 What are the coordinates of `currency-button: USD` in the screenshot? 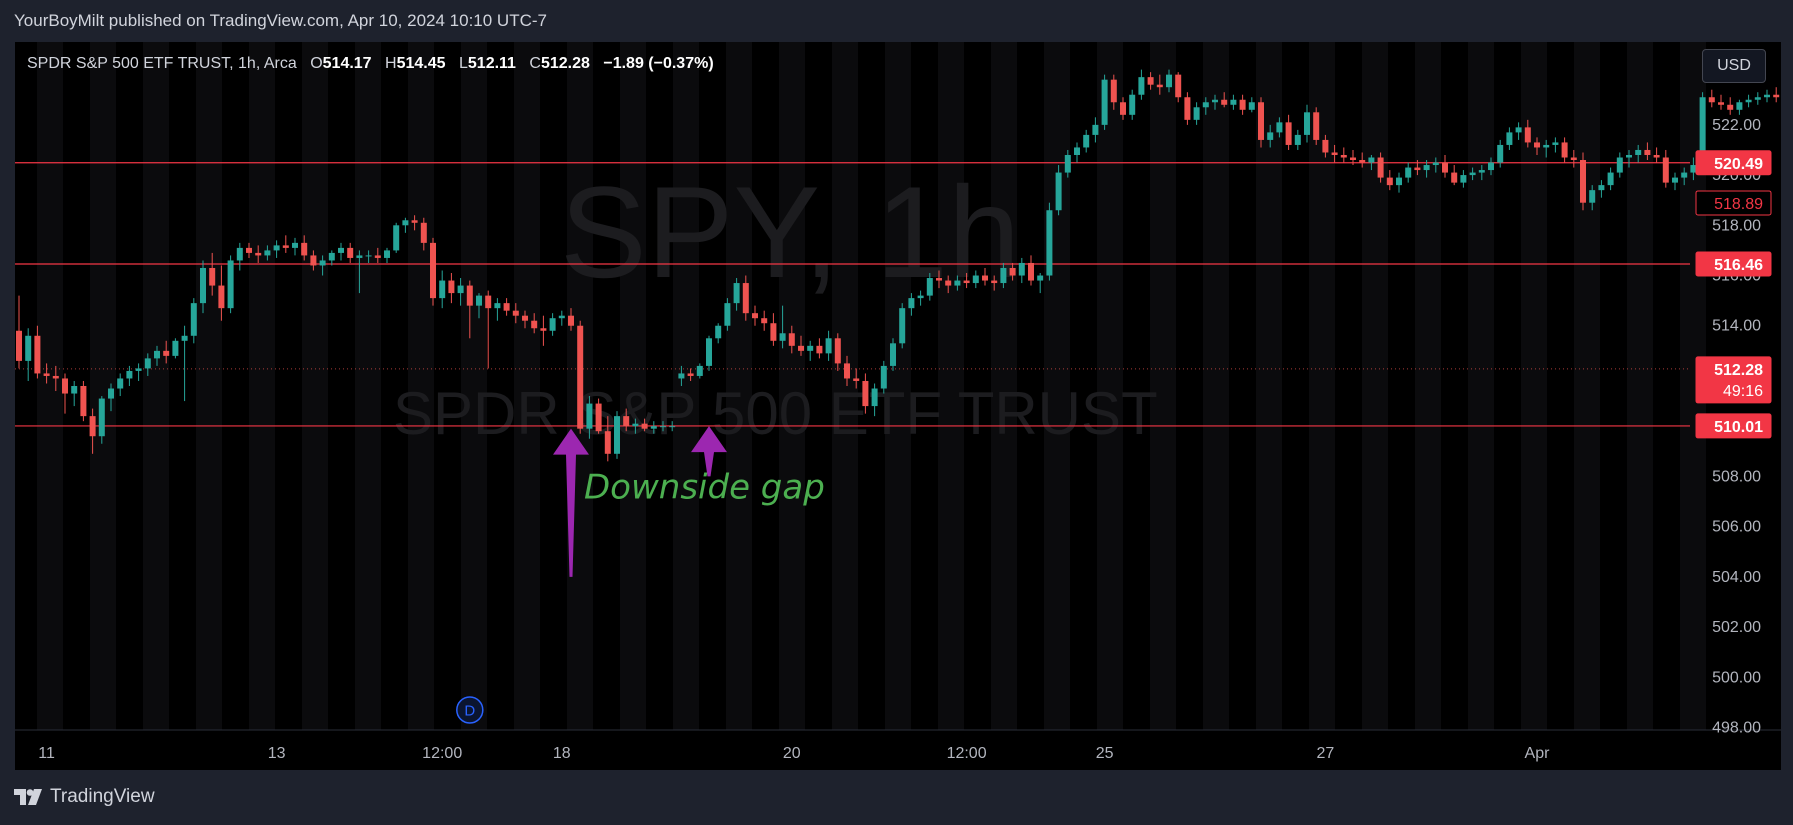 It's located at (1734, 66).